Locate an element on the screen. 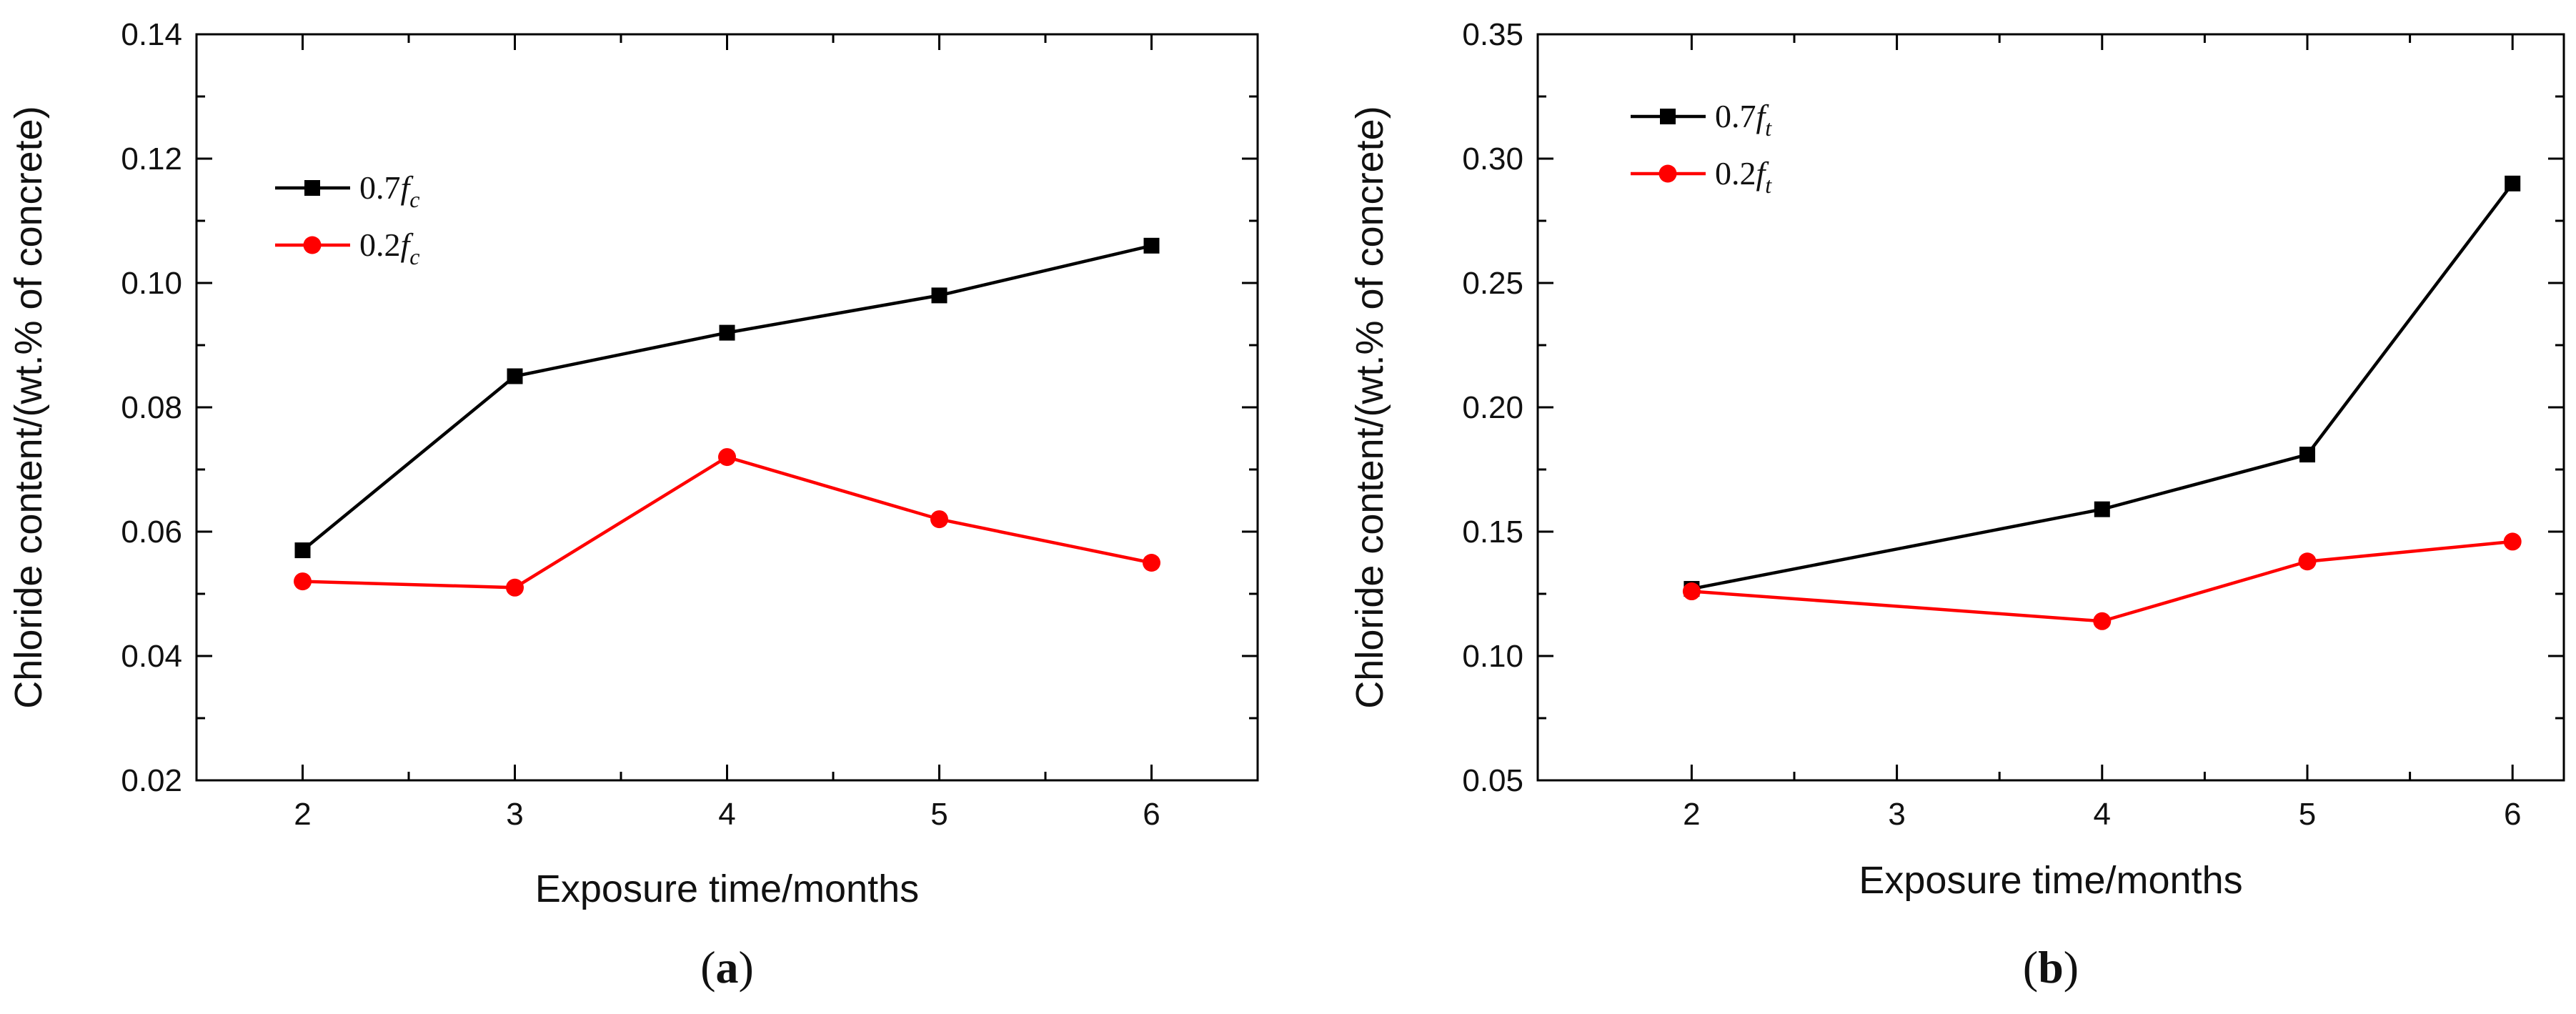 The height and width of the screenshot is (1014, 2576). y-tick-label: 0.04 is located at coordinates (151, 656).